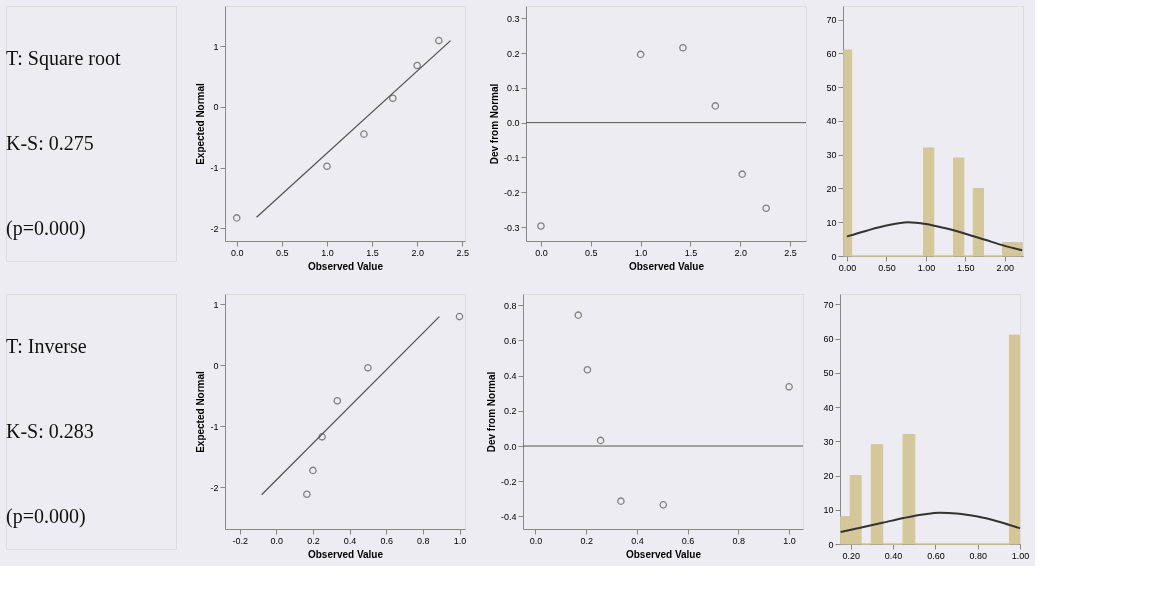  Describe the element at coordinates (511, 227) in the screenshot. I see `y-tick-label: -0.3` at that location.